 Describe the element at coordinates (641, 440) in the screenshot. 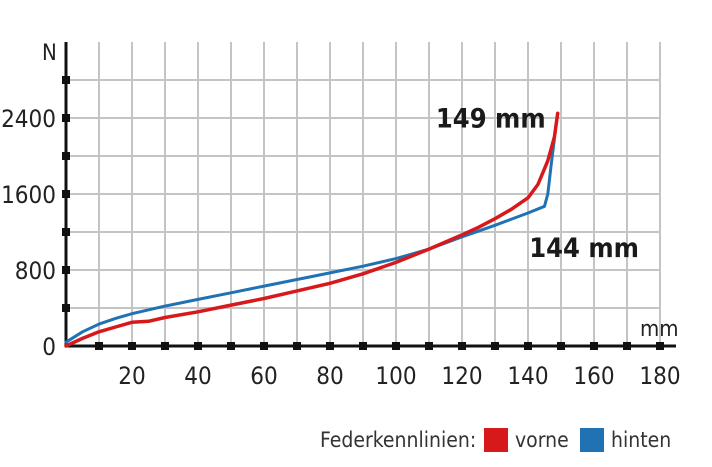

I see `legend-label-hinten: hinten` at that location.